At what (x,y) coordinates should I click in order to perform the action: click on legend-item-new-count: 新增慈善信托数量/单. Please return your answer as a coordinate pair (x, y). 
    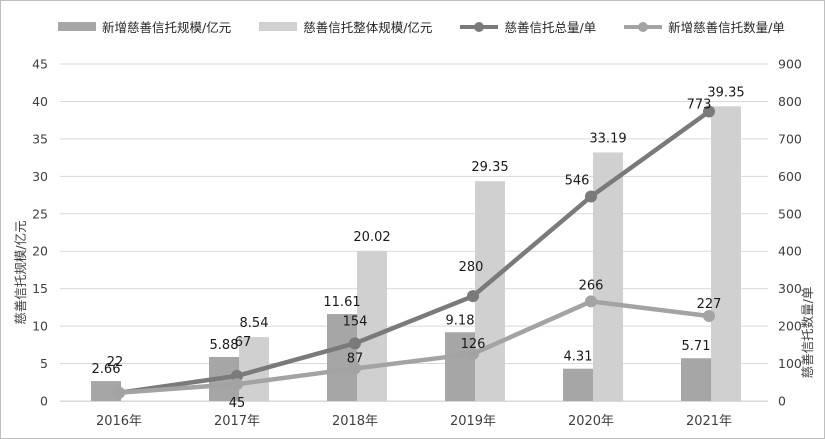
    Looking at the image, I should click on (704, 26).